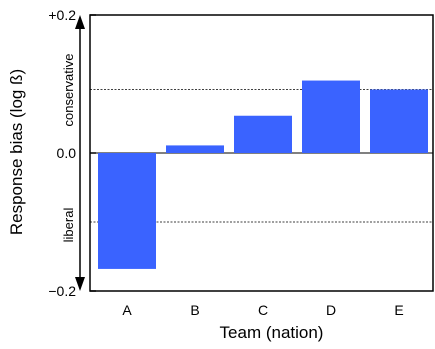  Describe the element at coordinates (80, 284) in the screenshot. I see `arrow-down-head` at that location.